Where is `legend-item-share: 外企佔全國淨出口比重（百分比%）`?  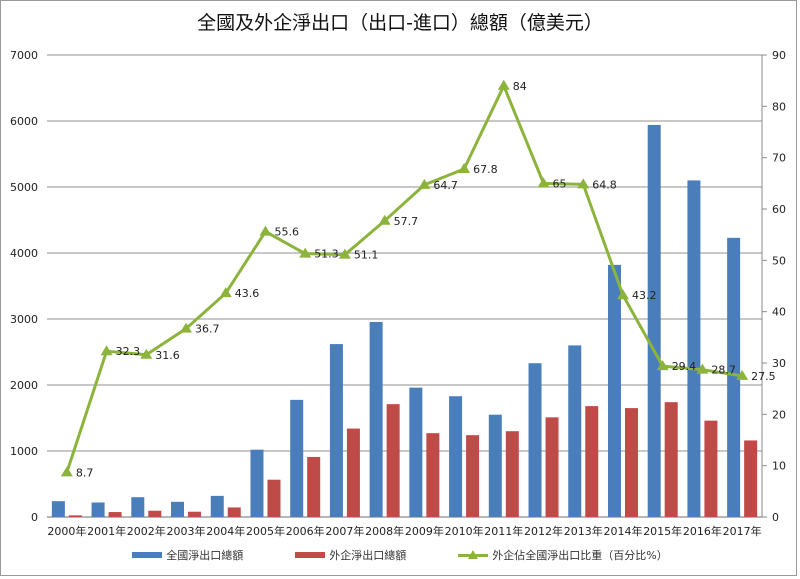 legend-item-share: 外企佔全國淨出口比重（百分比%） is located at coordinates (563, 555).